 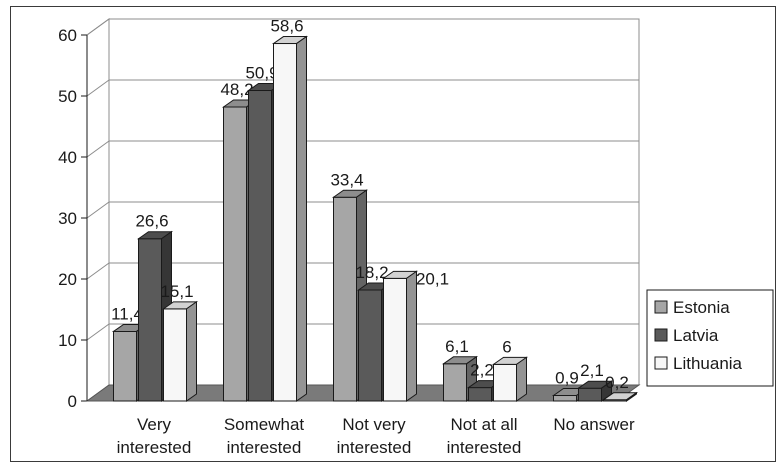 I want to click on y-tick-label: 60, so click(x=67, y=35).